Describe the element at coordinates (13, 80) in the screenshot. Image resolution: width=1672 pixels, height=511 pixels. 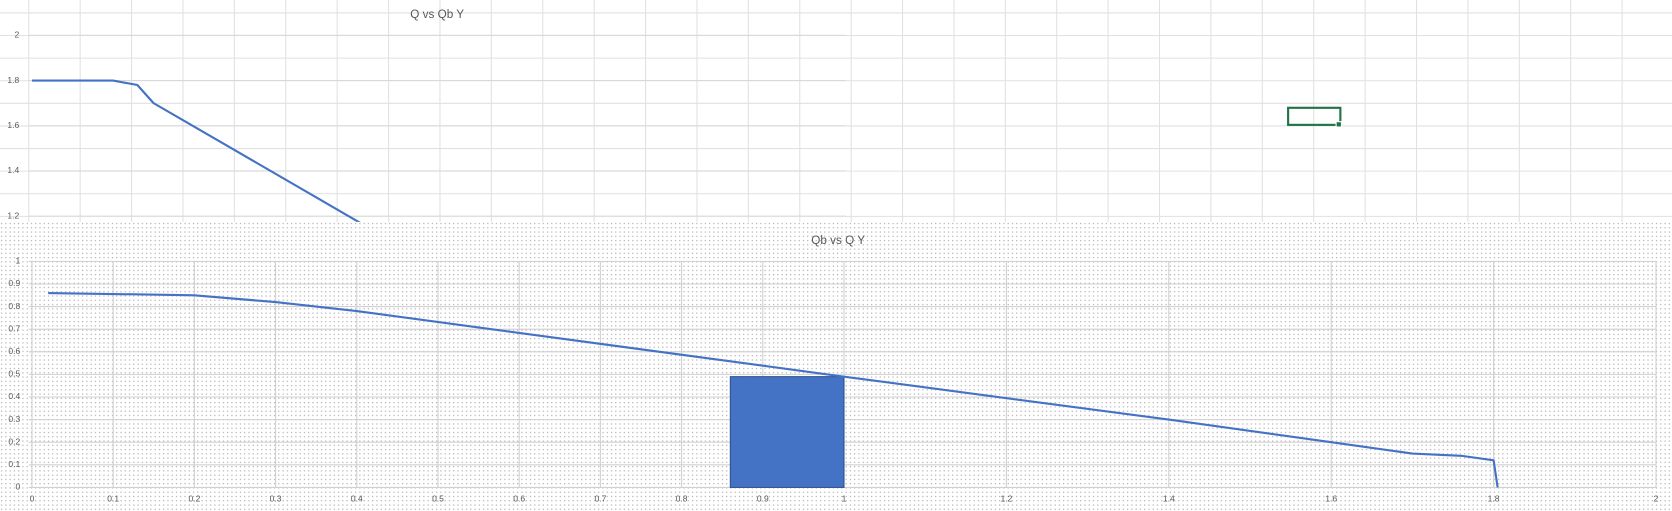
I see `y-tick-label: 1.8` at that location.